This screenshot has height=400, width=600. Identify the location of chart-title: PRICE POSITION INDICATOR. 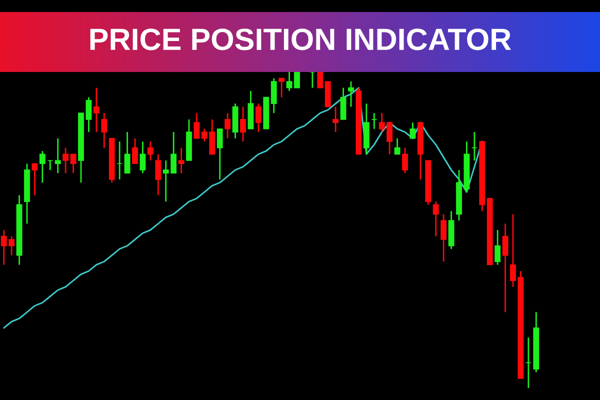
(301, 39).